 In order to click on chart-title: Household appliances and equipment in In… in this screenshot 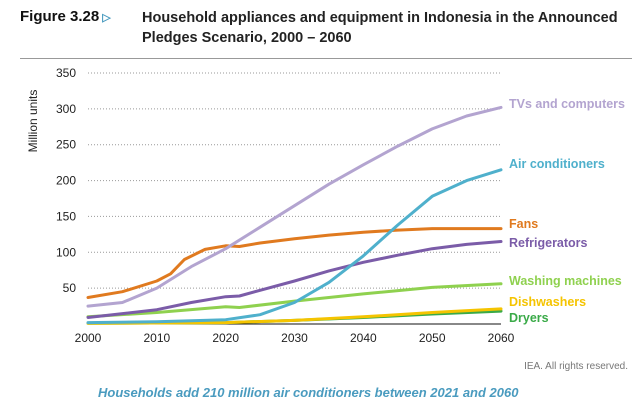, I will do `click(380, 28)`.